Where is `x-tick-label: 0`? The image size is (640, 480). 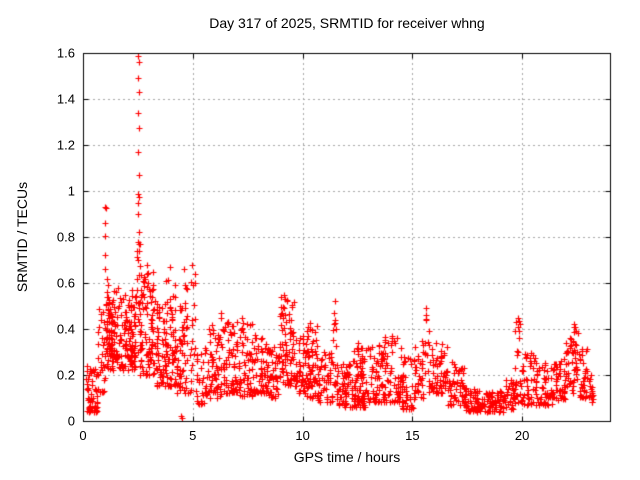
x-tick-label: 0 is located at coordinates (83, 435).